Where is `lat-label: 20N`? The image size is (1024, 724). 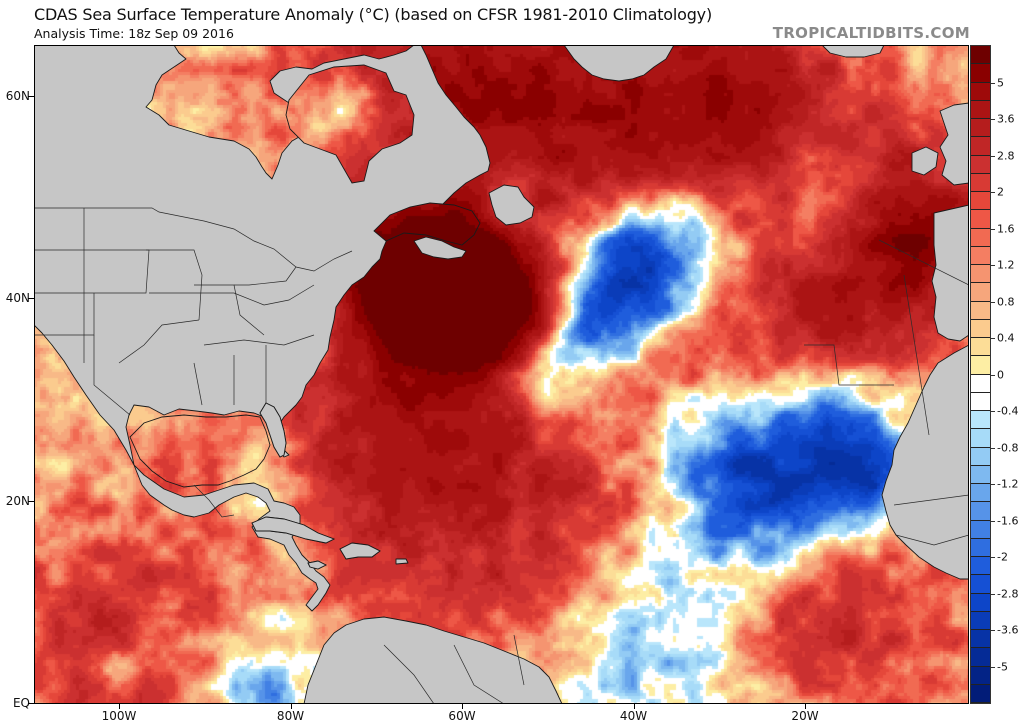
lat-label: 20N is located at coordinates (17, 500).